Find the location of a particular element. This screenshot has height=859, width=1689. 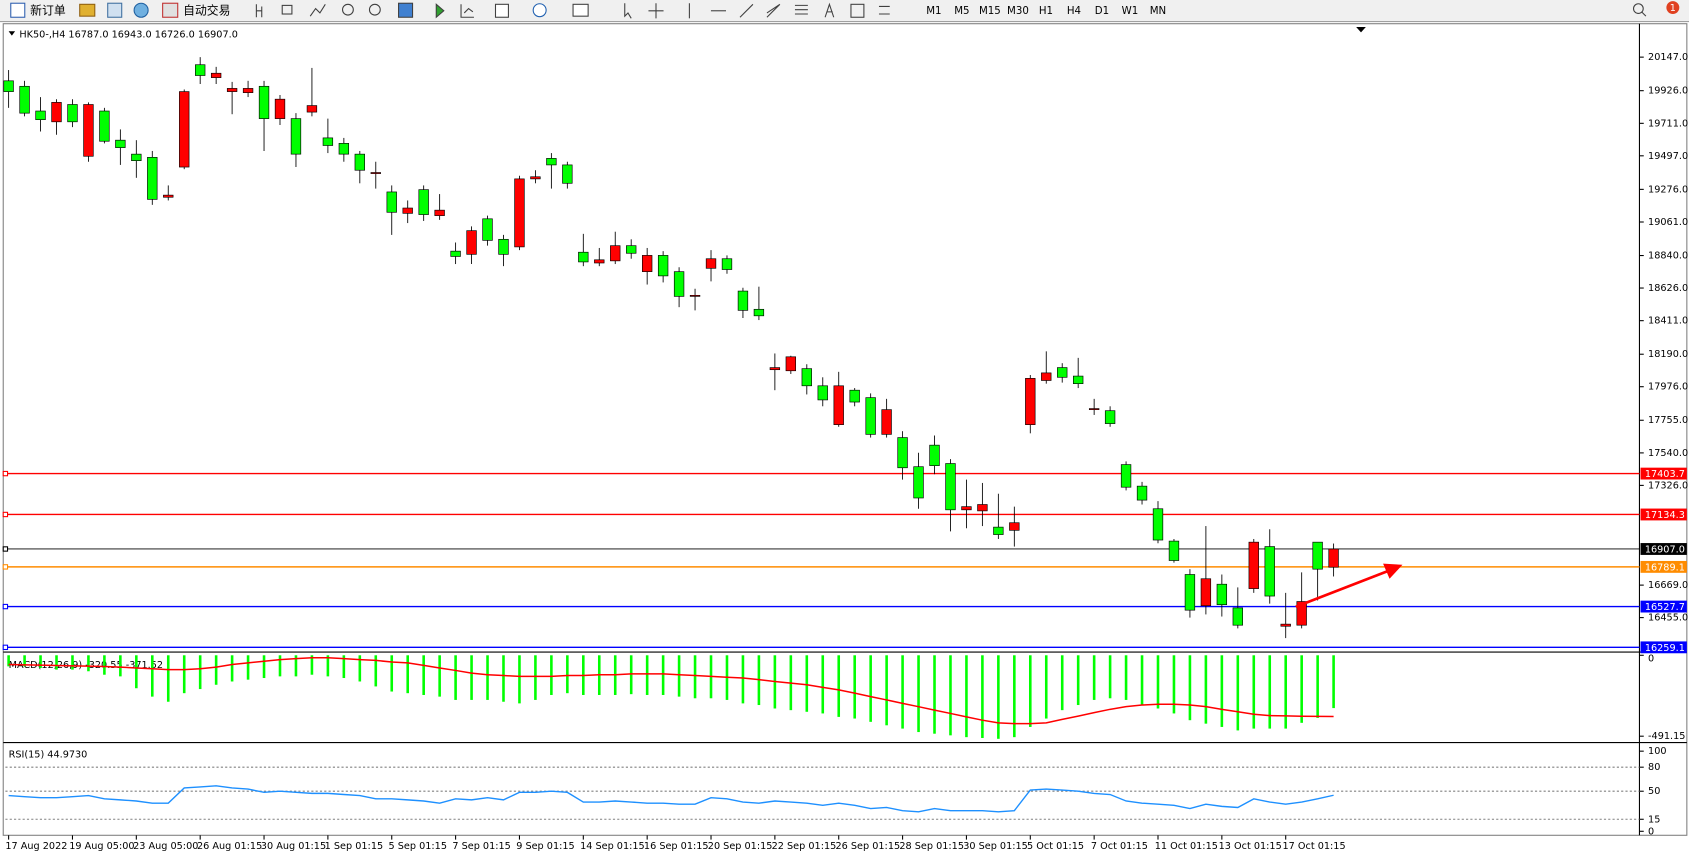

timeframe-button: M30 is located at coordinates (1018, 11).